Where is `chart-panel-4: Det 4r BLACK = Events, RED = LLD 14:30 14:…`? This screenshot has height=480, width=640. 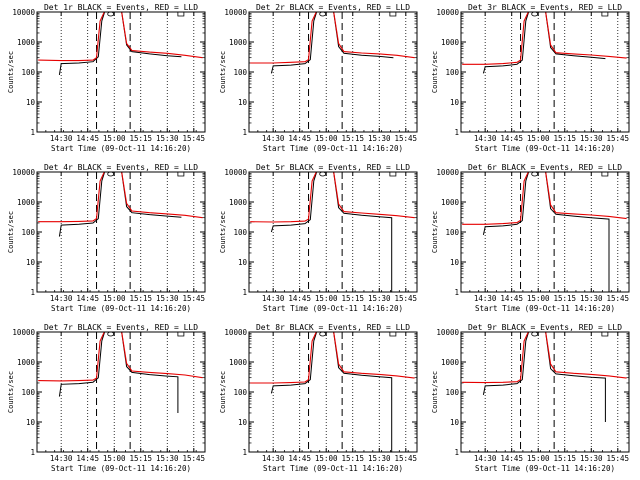 chart-panel-4: Det 4r BLACK = Events, RED = LLD 14:30 14:… is located at coordinates (106, 238).